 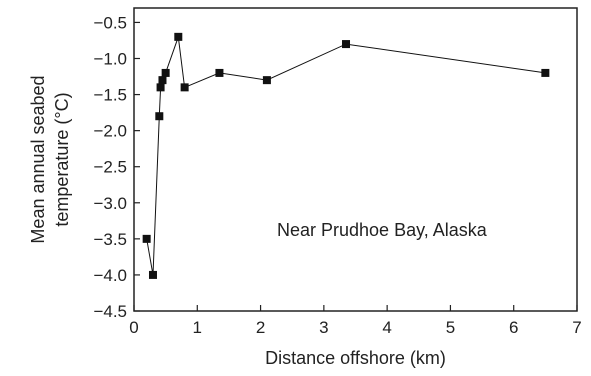 What do you see at coordinates (110, 167) in the screenshot?
I see `y-tick-label: −2.5` at bounding box center [110, 167].